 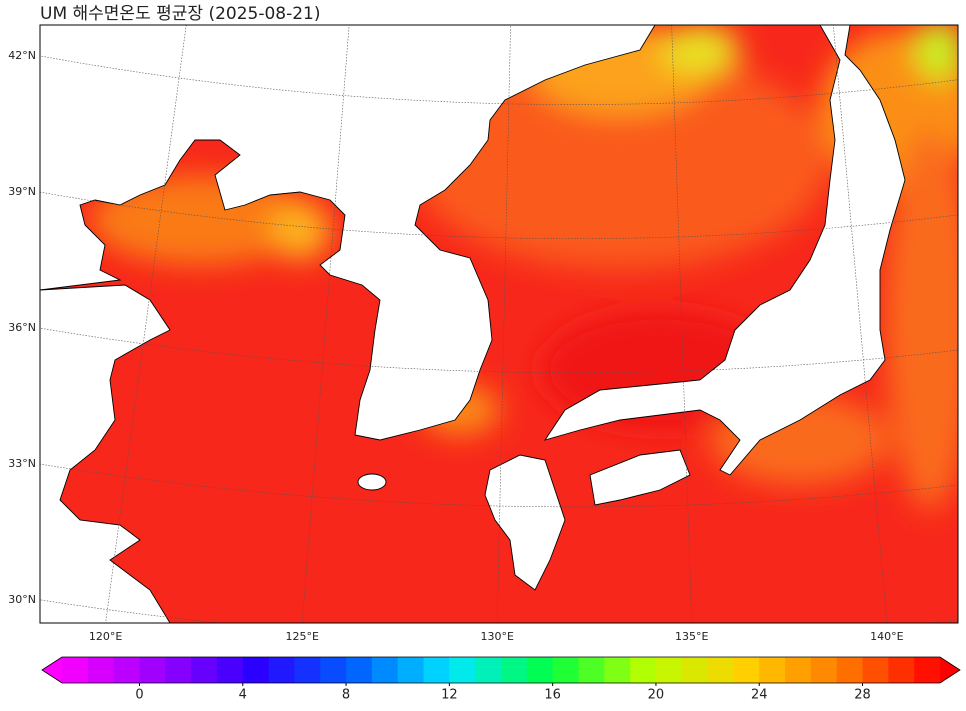 I want to click on colorbar-tick-label: 0, so click(x=139, y=695).